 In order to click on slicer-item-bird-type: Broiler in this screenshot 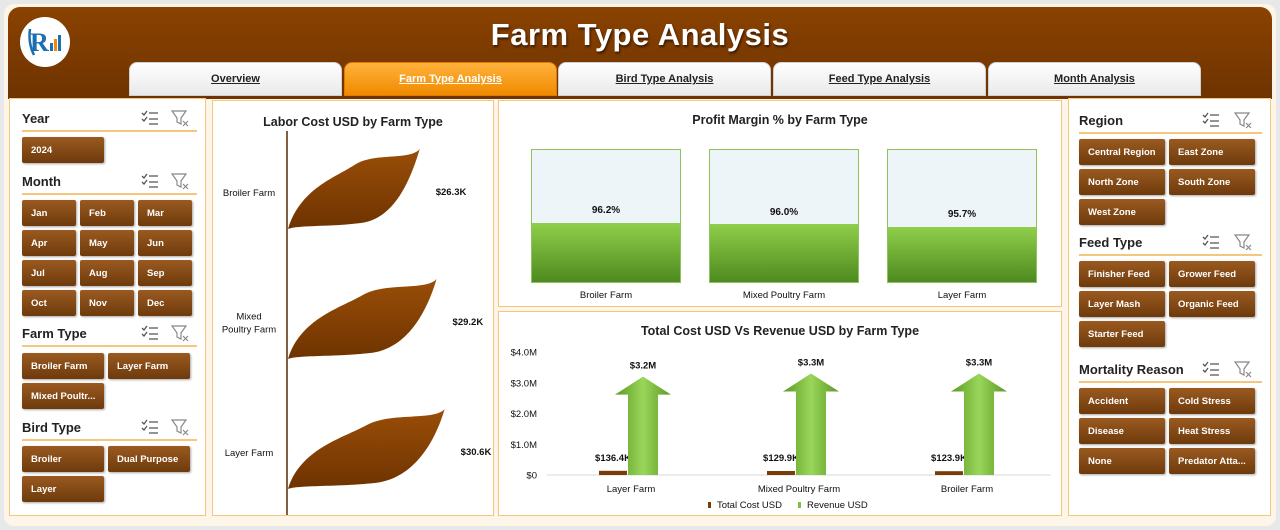, I will do `click(63, 459)`.